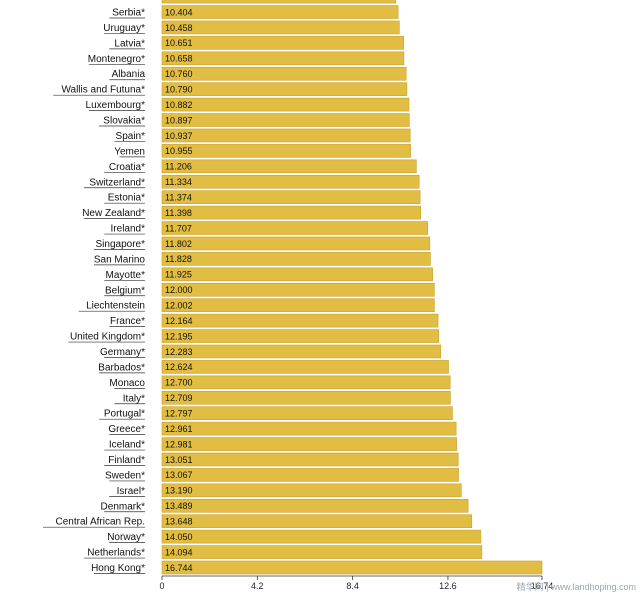 The height and width of the screenshot is (594, 640). I want to click on x-axis: 0 4.2 8.4 12.6 16.74, so click(356, 583).